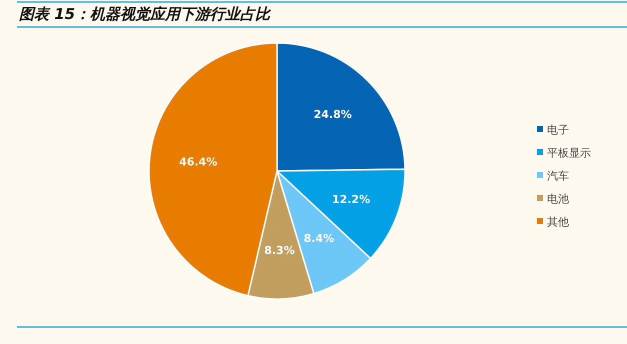 Image resolution: width=627 pixels, height=344 pixels. What do you see at coordinates (198, 161) in the screenshot?
I see `data-label: 46.4%` at bounding box center [198, 161].